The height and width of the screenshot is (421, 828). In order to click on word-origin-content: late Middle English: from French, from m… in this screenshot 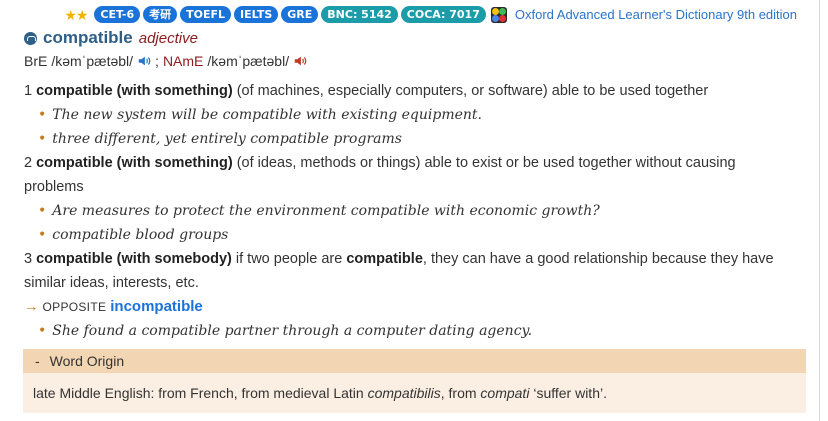, I will do `click(414, 393)`.